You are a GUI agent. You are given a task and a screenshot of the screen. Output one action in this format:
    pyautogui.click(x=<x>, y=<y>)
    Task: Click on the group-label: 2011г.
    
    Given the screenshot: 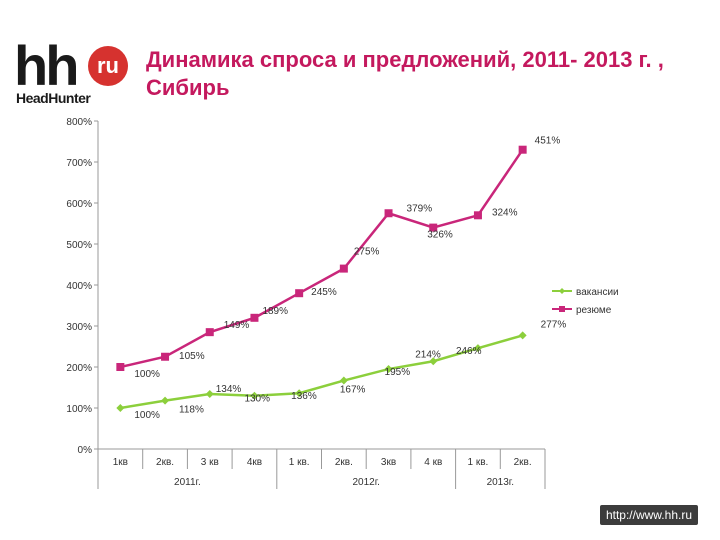 What is the action you would take?
    pyautogui.click(x=187, y=482)
    